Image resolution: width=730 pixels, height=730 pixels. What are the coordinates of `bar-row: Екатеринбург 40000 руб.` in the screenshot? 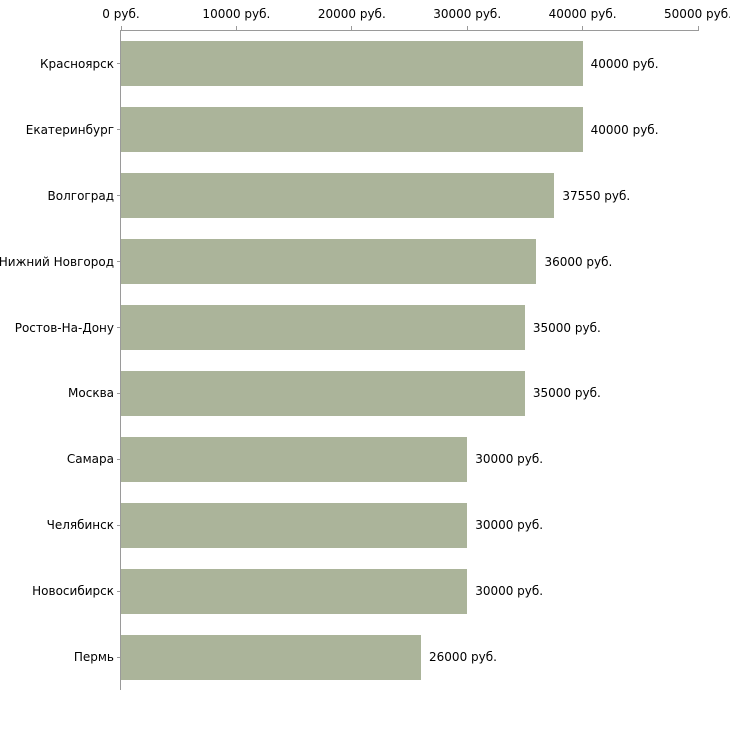 It's located at (362, 130).